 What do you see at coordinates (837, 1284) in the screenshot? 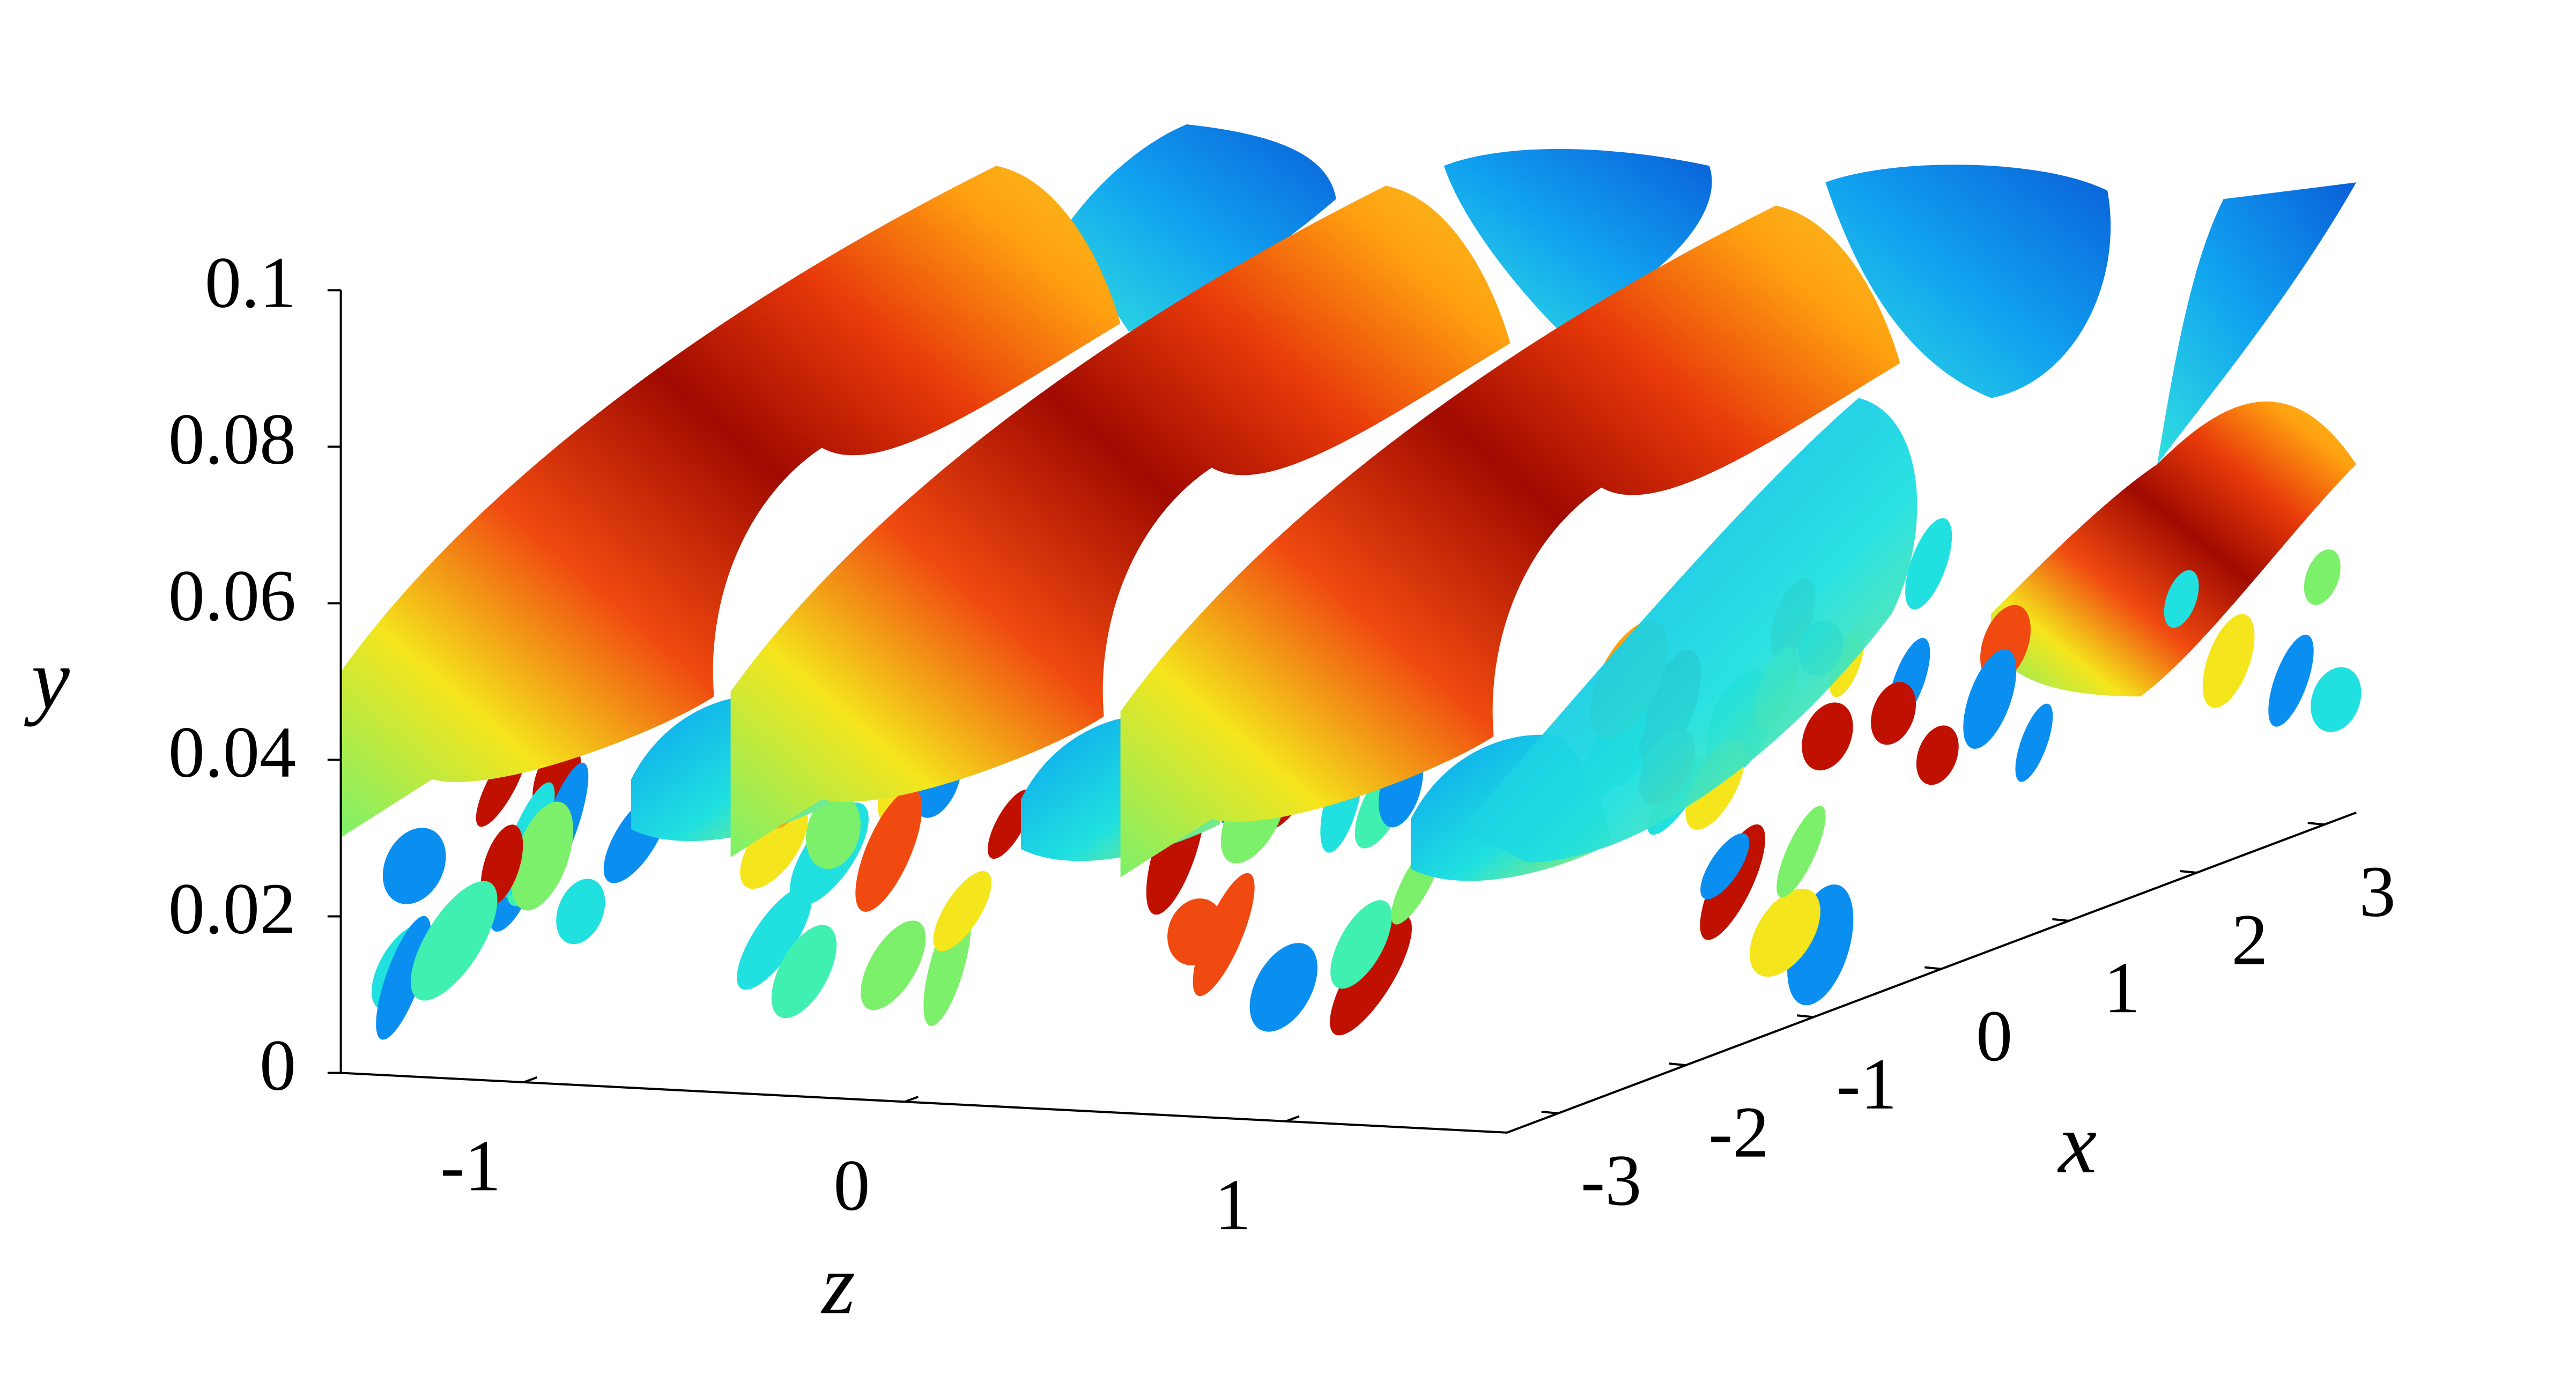
I see `z-axis-label: z` at bounding box center [837, 1284].